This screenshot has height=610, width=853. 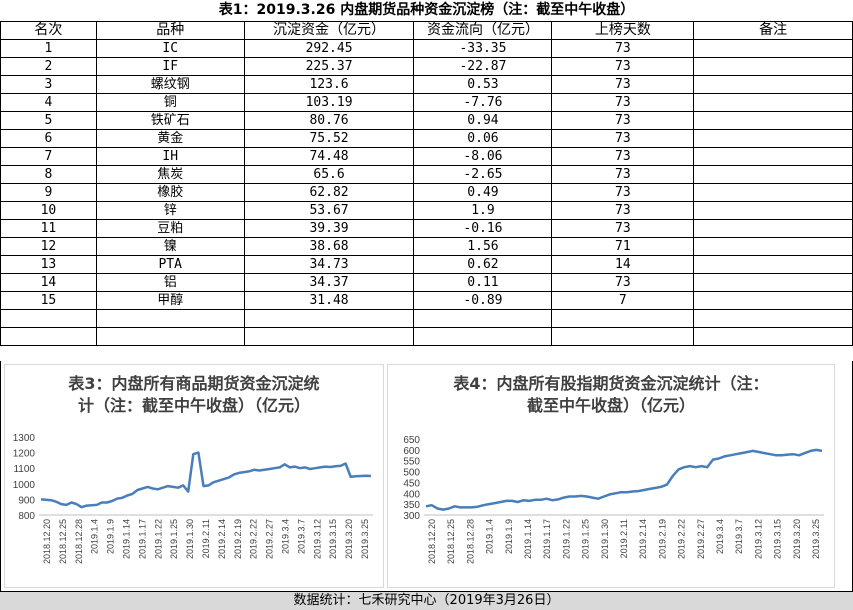 What do you see at coordinates (170, 48) in the screenshot?
I see `table-cell: IC` at bounding box center [170, 48].